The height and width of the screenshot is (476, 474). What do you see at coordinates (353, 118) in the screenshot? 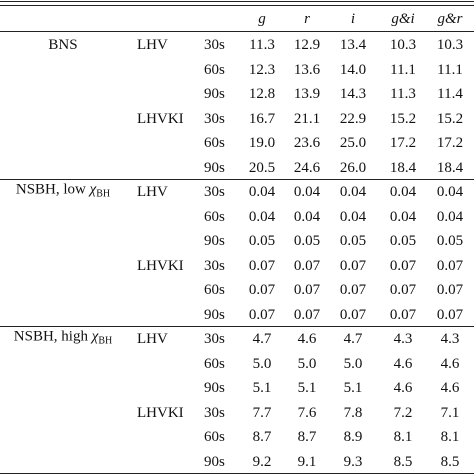
I see `value-cell: 22.9` at bounding box center [353, 118].